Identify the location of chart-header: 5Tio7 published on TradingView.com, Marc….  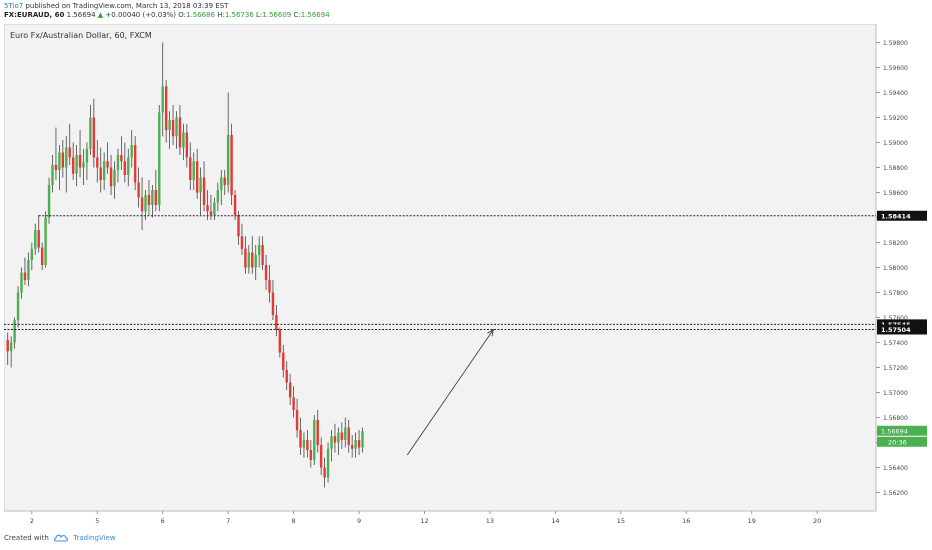
(466, 11).